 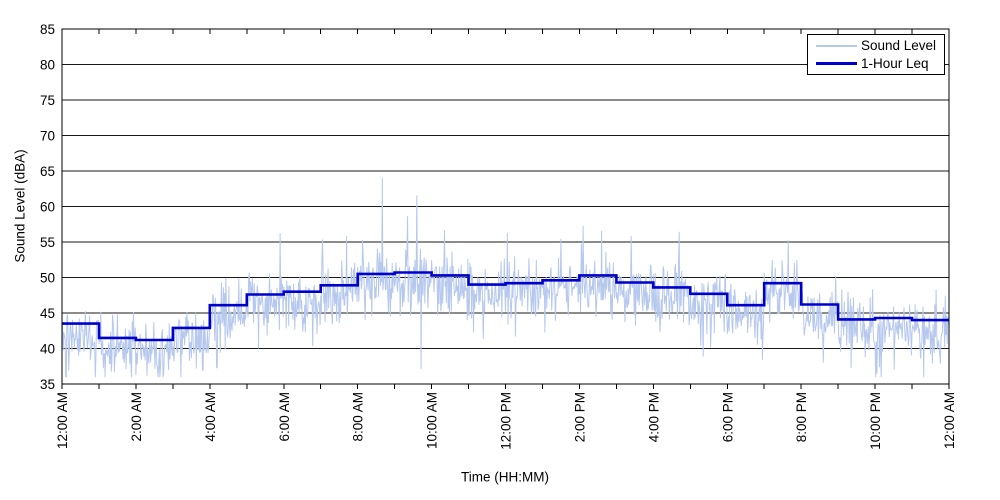 What do you see at coordinates (876, 54) in the screenshot?
I see `legend: Sound Level 1-Hour Leq` at bounding box center [876, 54].